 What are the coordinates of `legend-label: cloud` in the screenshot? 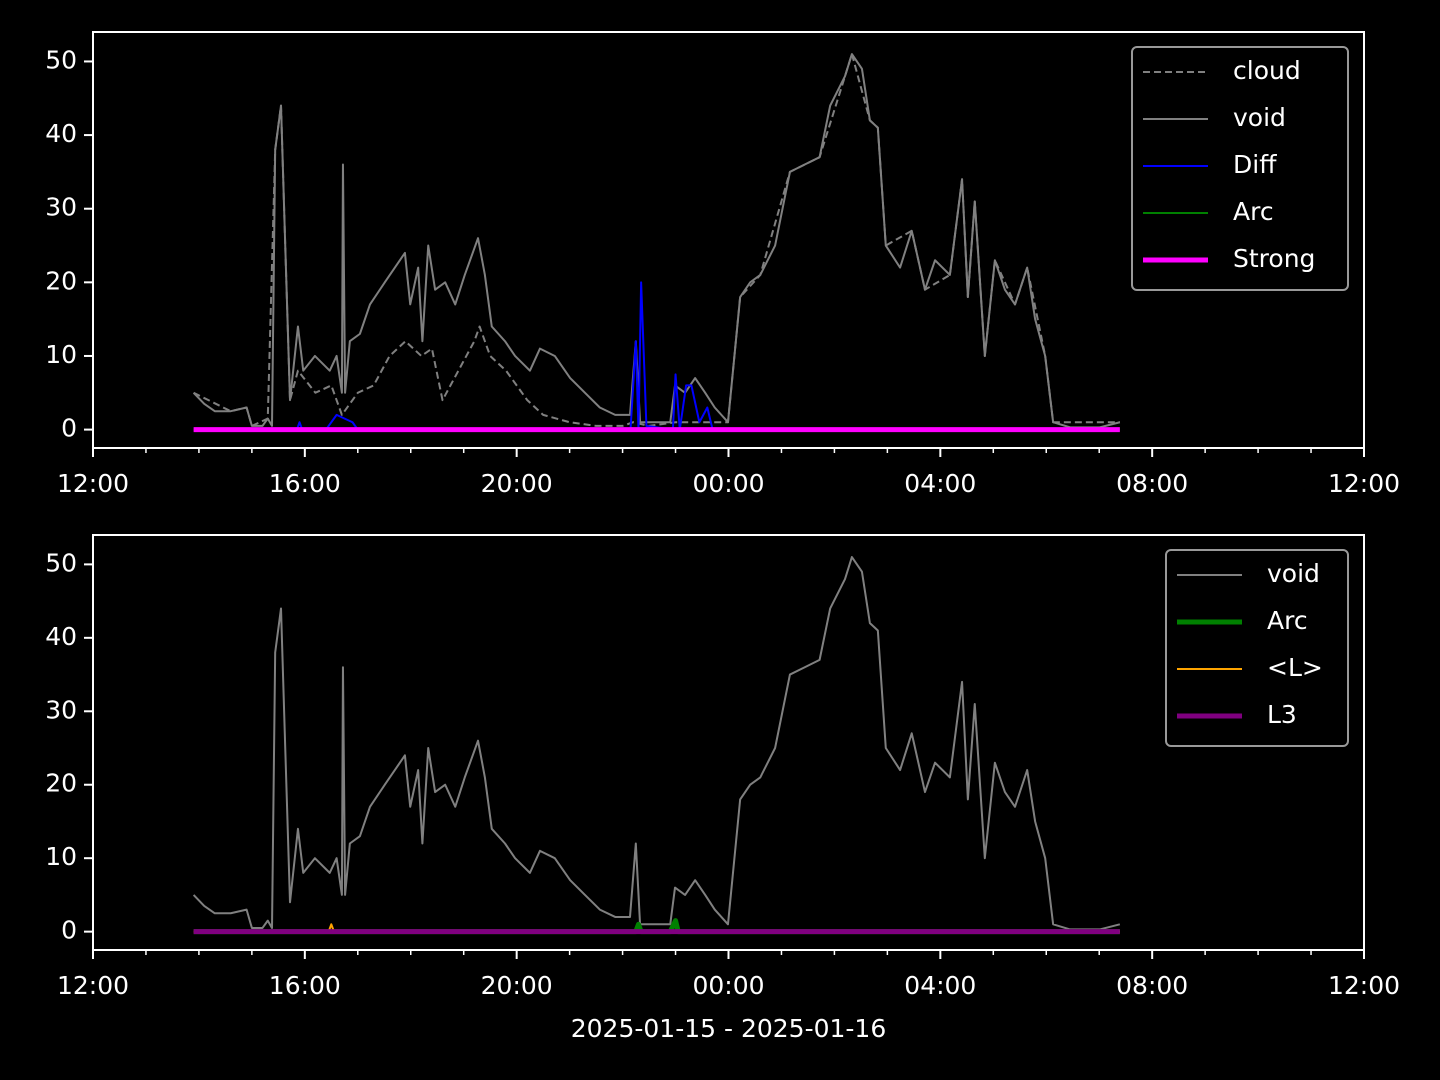 It's located at (1267, 70).